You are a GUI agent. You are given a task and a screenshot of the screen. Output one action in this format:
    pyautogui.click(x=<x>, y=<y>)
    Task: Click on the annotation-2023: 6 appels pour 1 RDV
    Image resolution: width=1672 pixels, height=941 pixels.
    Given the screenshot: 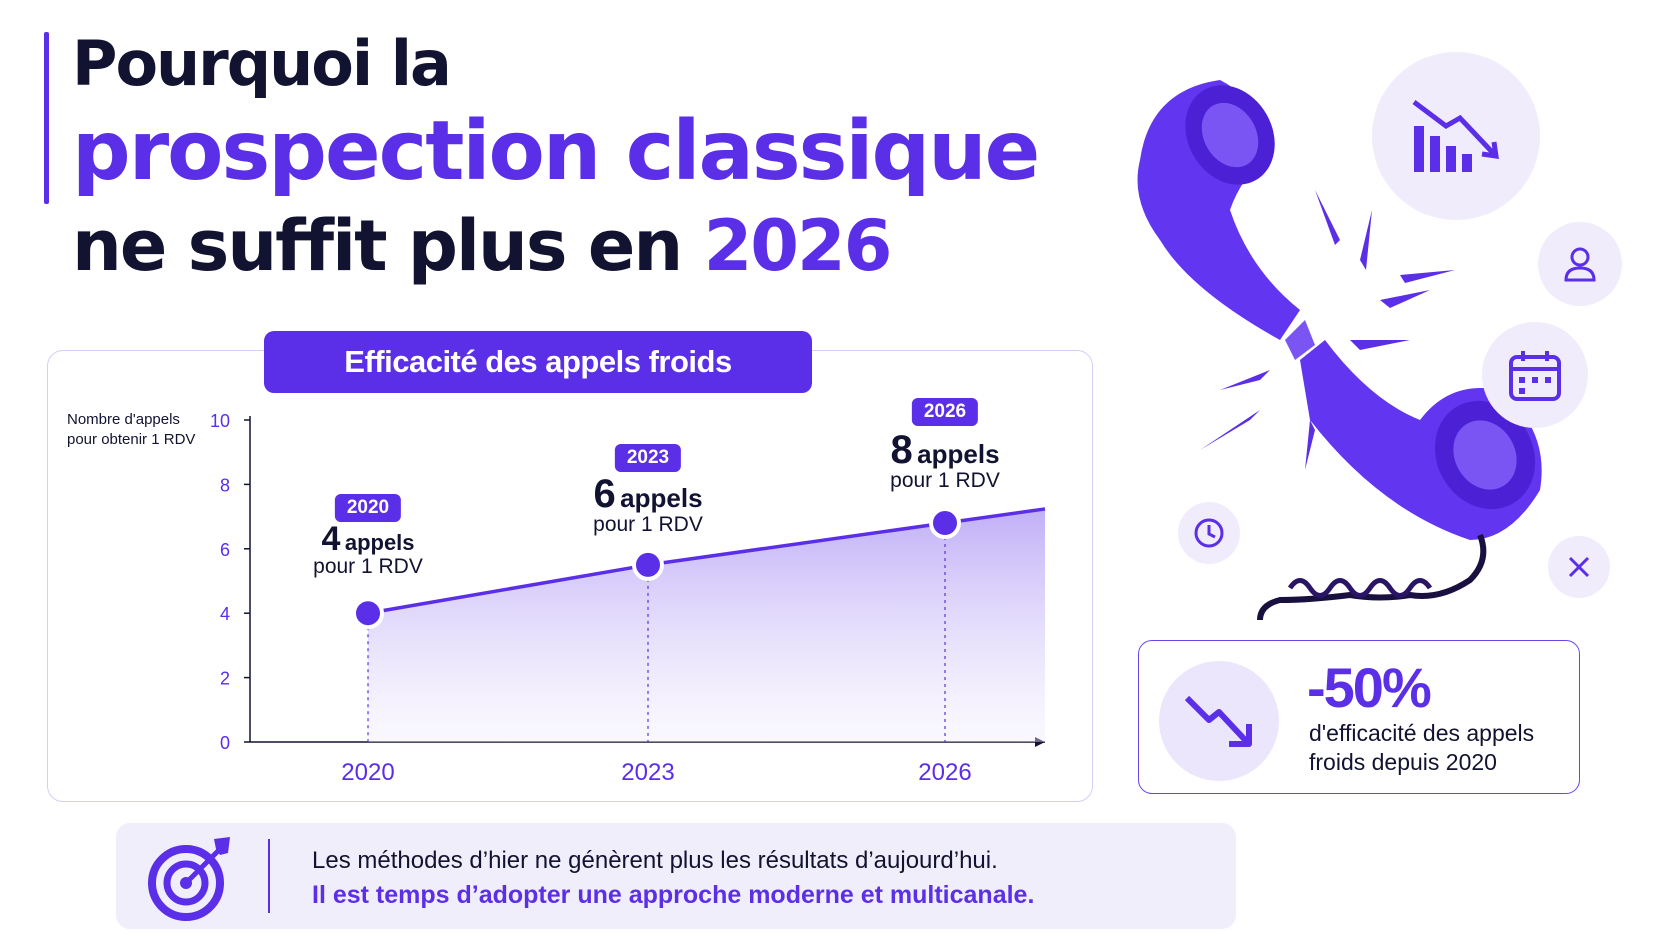 What is the action you would take?
    pyautogui.click(x=648, y=504)
    